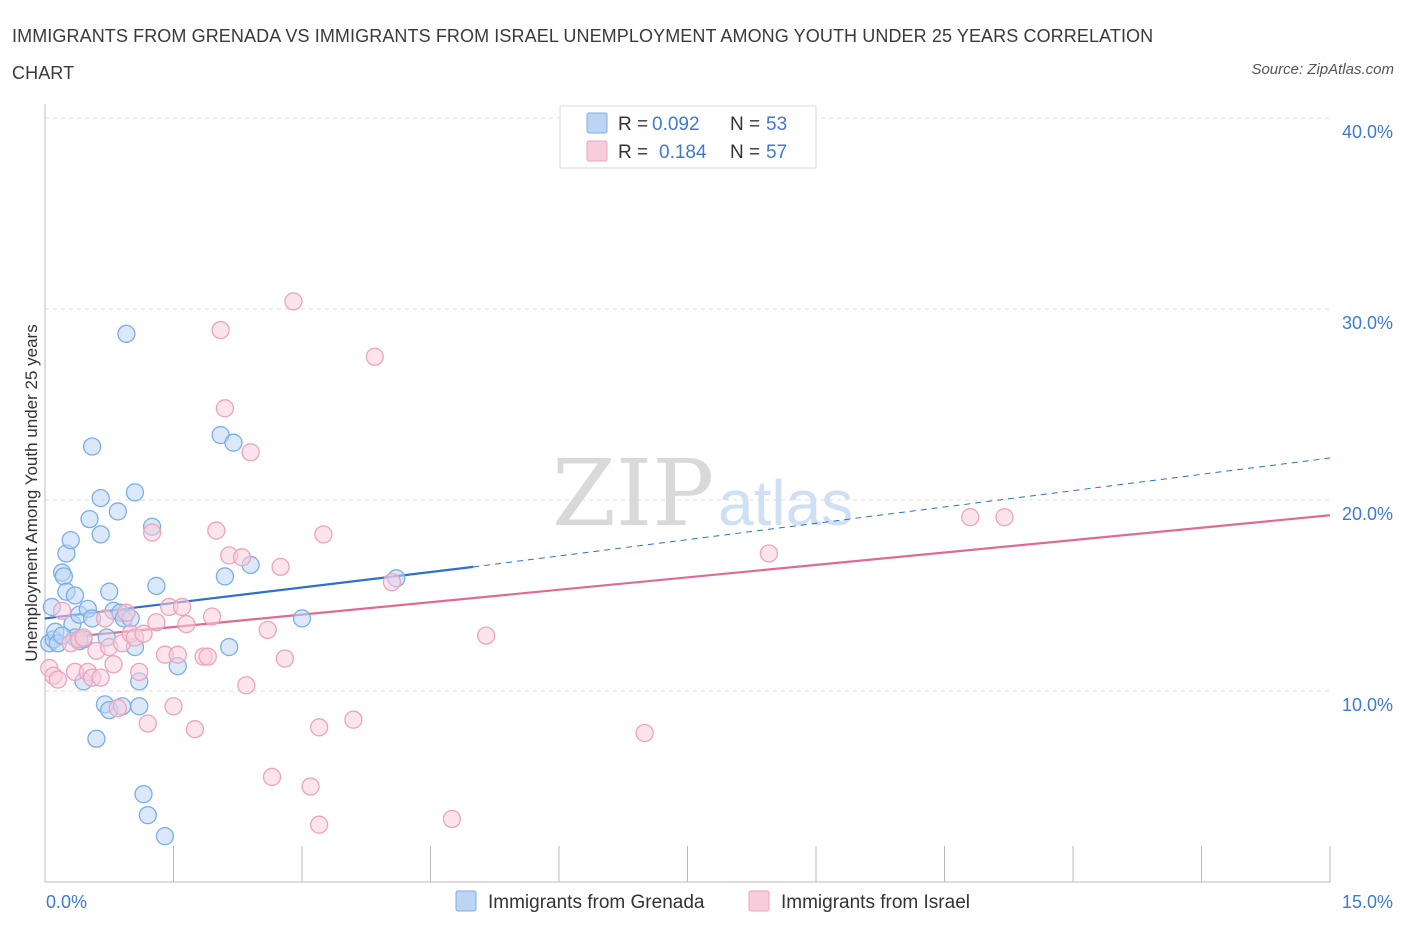 Image resolution: width=1406 pixels, height=930 pixels. What do you see at coordinates (633, 493) in the screenshot?
I see `watermark-zip: ZIP` at bounding box center [633, 493].